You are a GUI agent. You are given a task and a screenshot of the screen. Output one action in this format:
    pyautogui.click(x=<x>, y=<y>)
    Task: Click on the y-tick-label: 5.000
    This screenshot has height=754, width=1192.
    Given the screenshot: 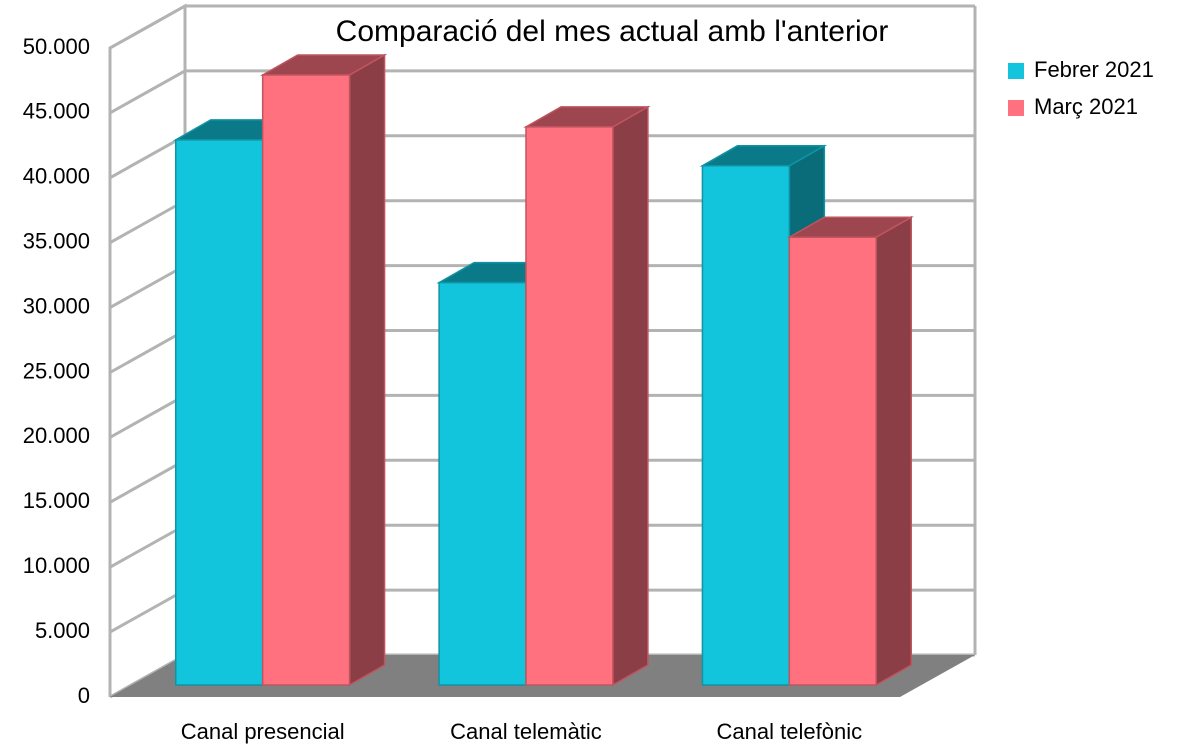 What is the action you would take?
    pyautogui.click(x=62, y=630)
    